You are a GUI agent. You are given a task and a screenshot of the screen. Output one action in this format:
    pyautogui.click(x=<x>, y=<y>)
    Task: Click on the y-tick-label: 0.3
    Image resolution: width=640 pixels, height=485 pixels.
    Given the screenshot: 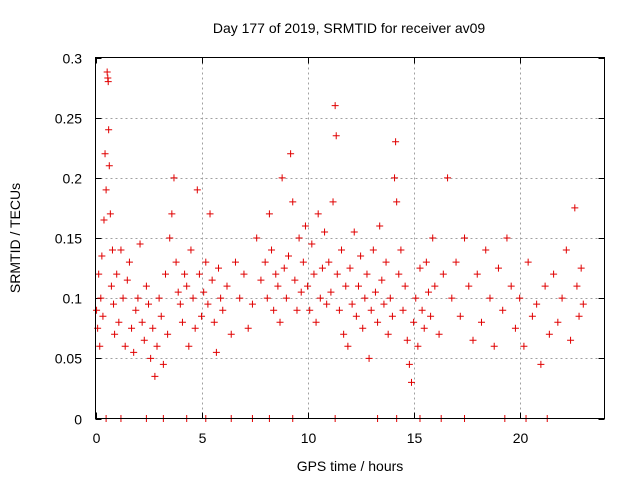 What is the action you would take?
    pyautogui.click(x=73, y=59)
    